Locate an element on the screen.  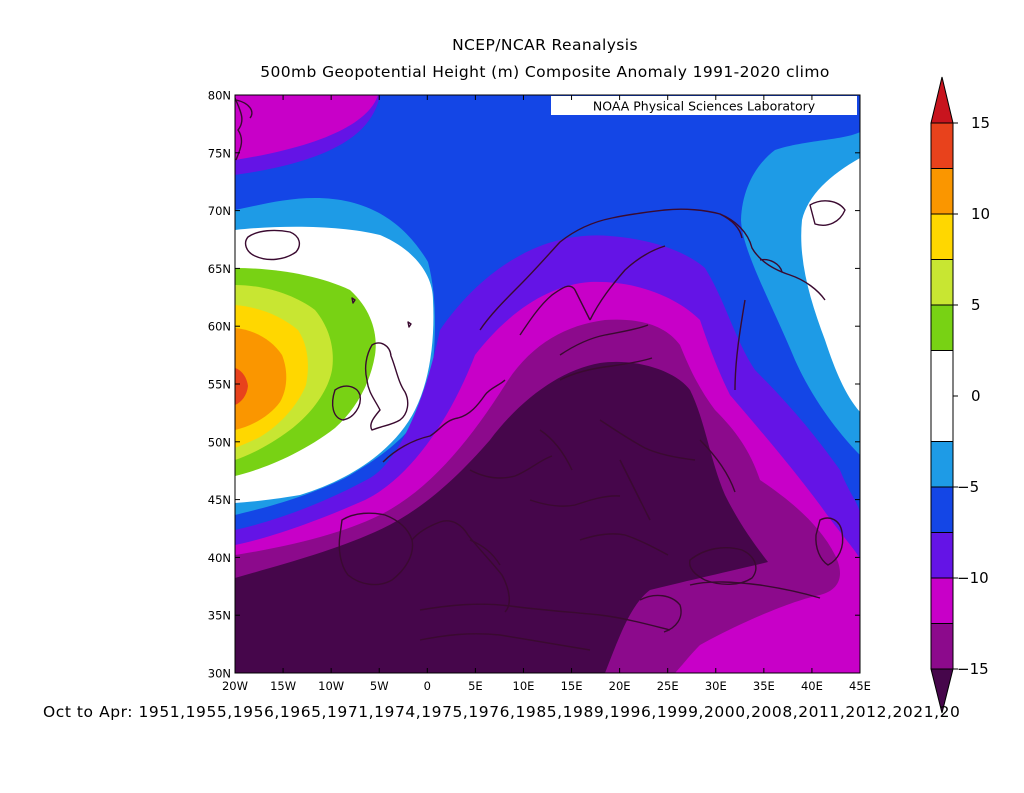
lat-tick-label: 35N is located at coordinates (219, 616).